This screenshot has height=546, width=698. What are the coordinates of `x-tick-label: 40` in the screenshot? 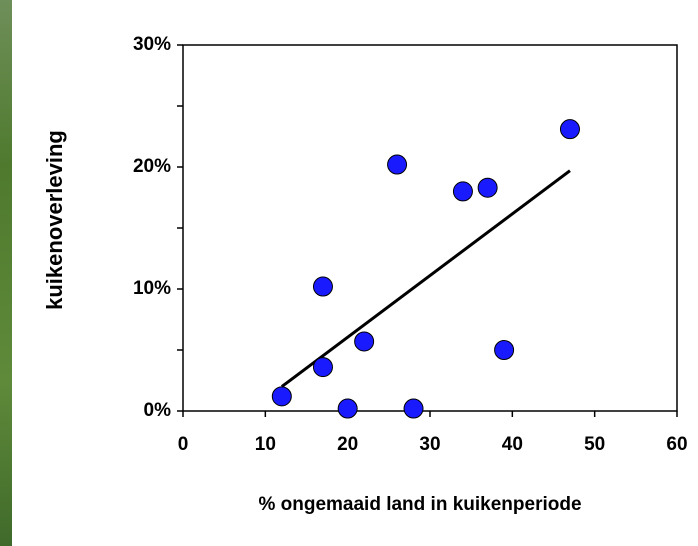 It's located at (512, 444).